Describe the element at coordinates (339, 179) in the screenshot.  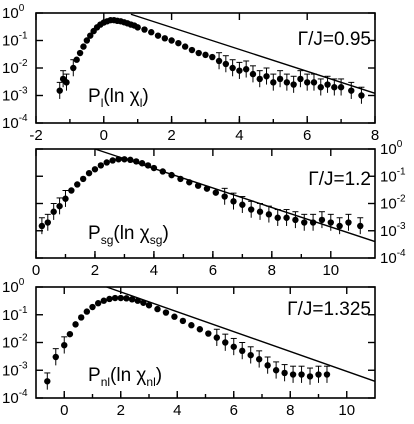
I see `parameter-label: Γ/J=1.2` at that location.